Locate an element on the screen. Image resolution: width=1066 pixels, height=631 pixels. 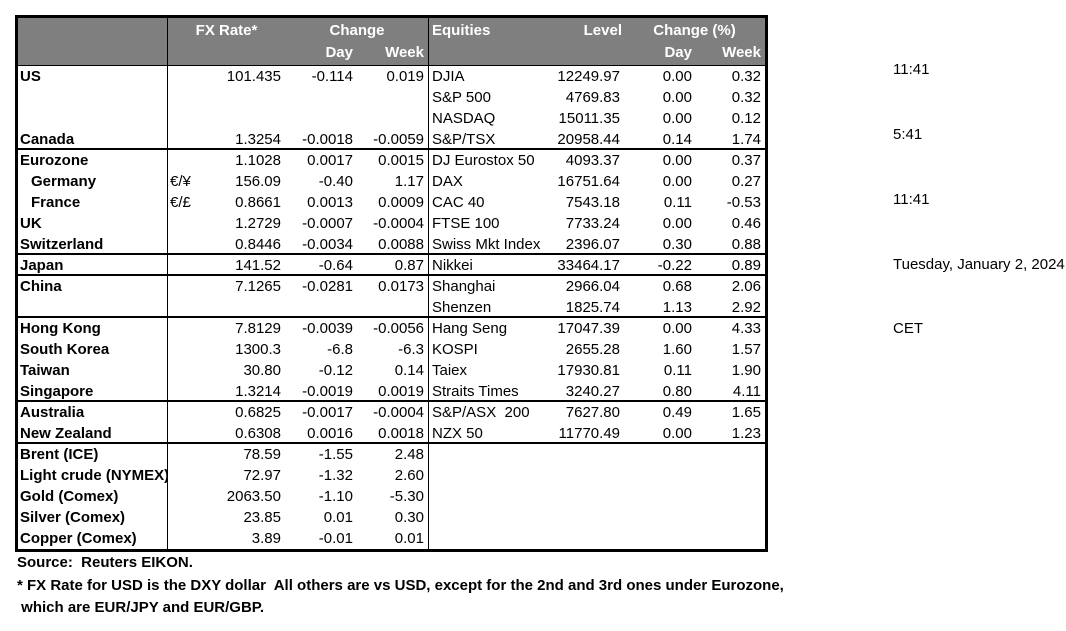
equity-week-change-cell: 1.23 is located at coordinates (746, 433).